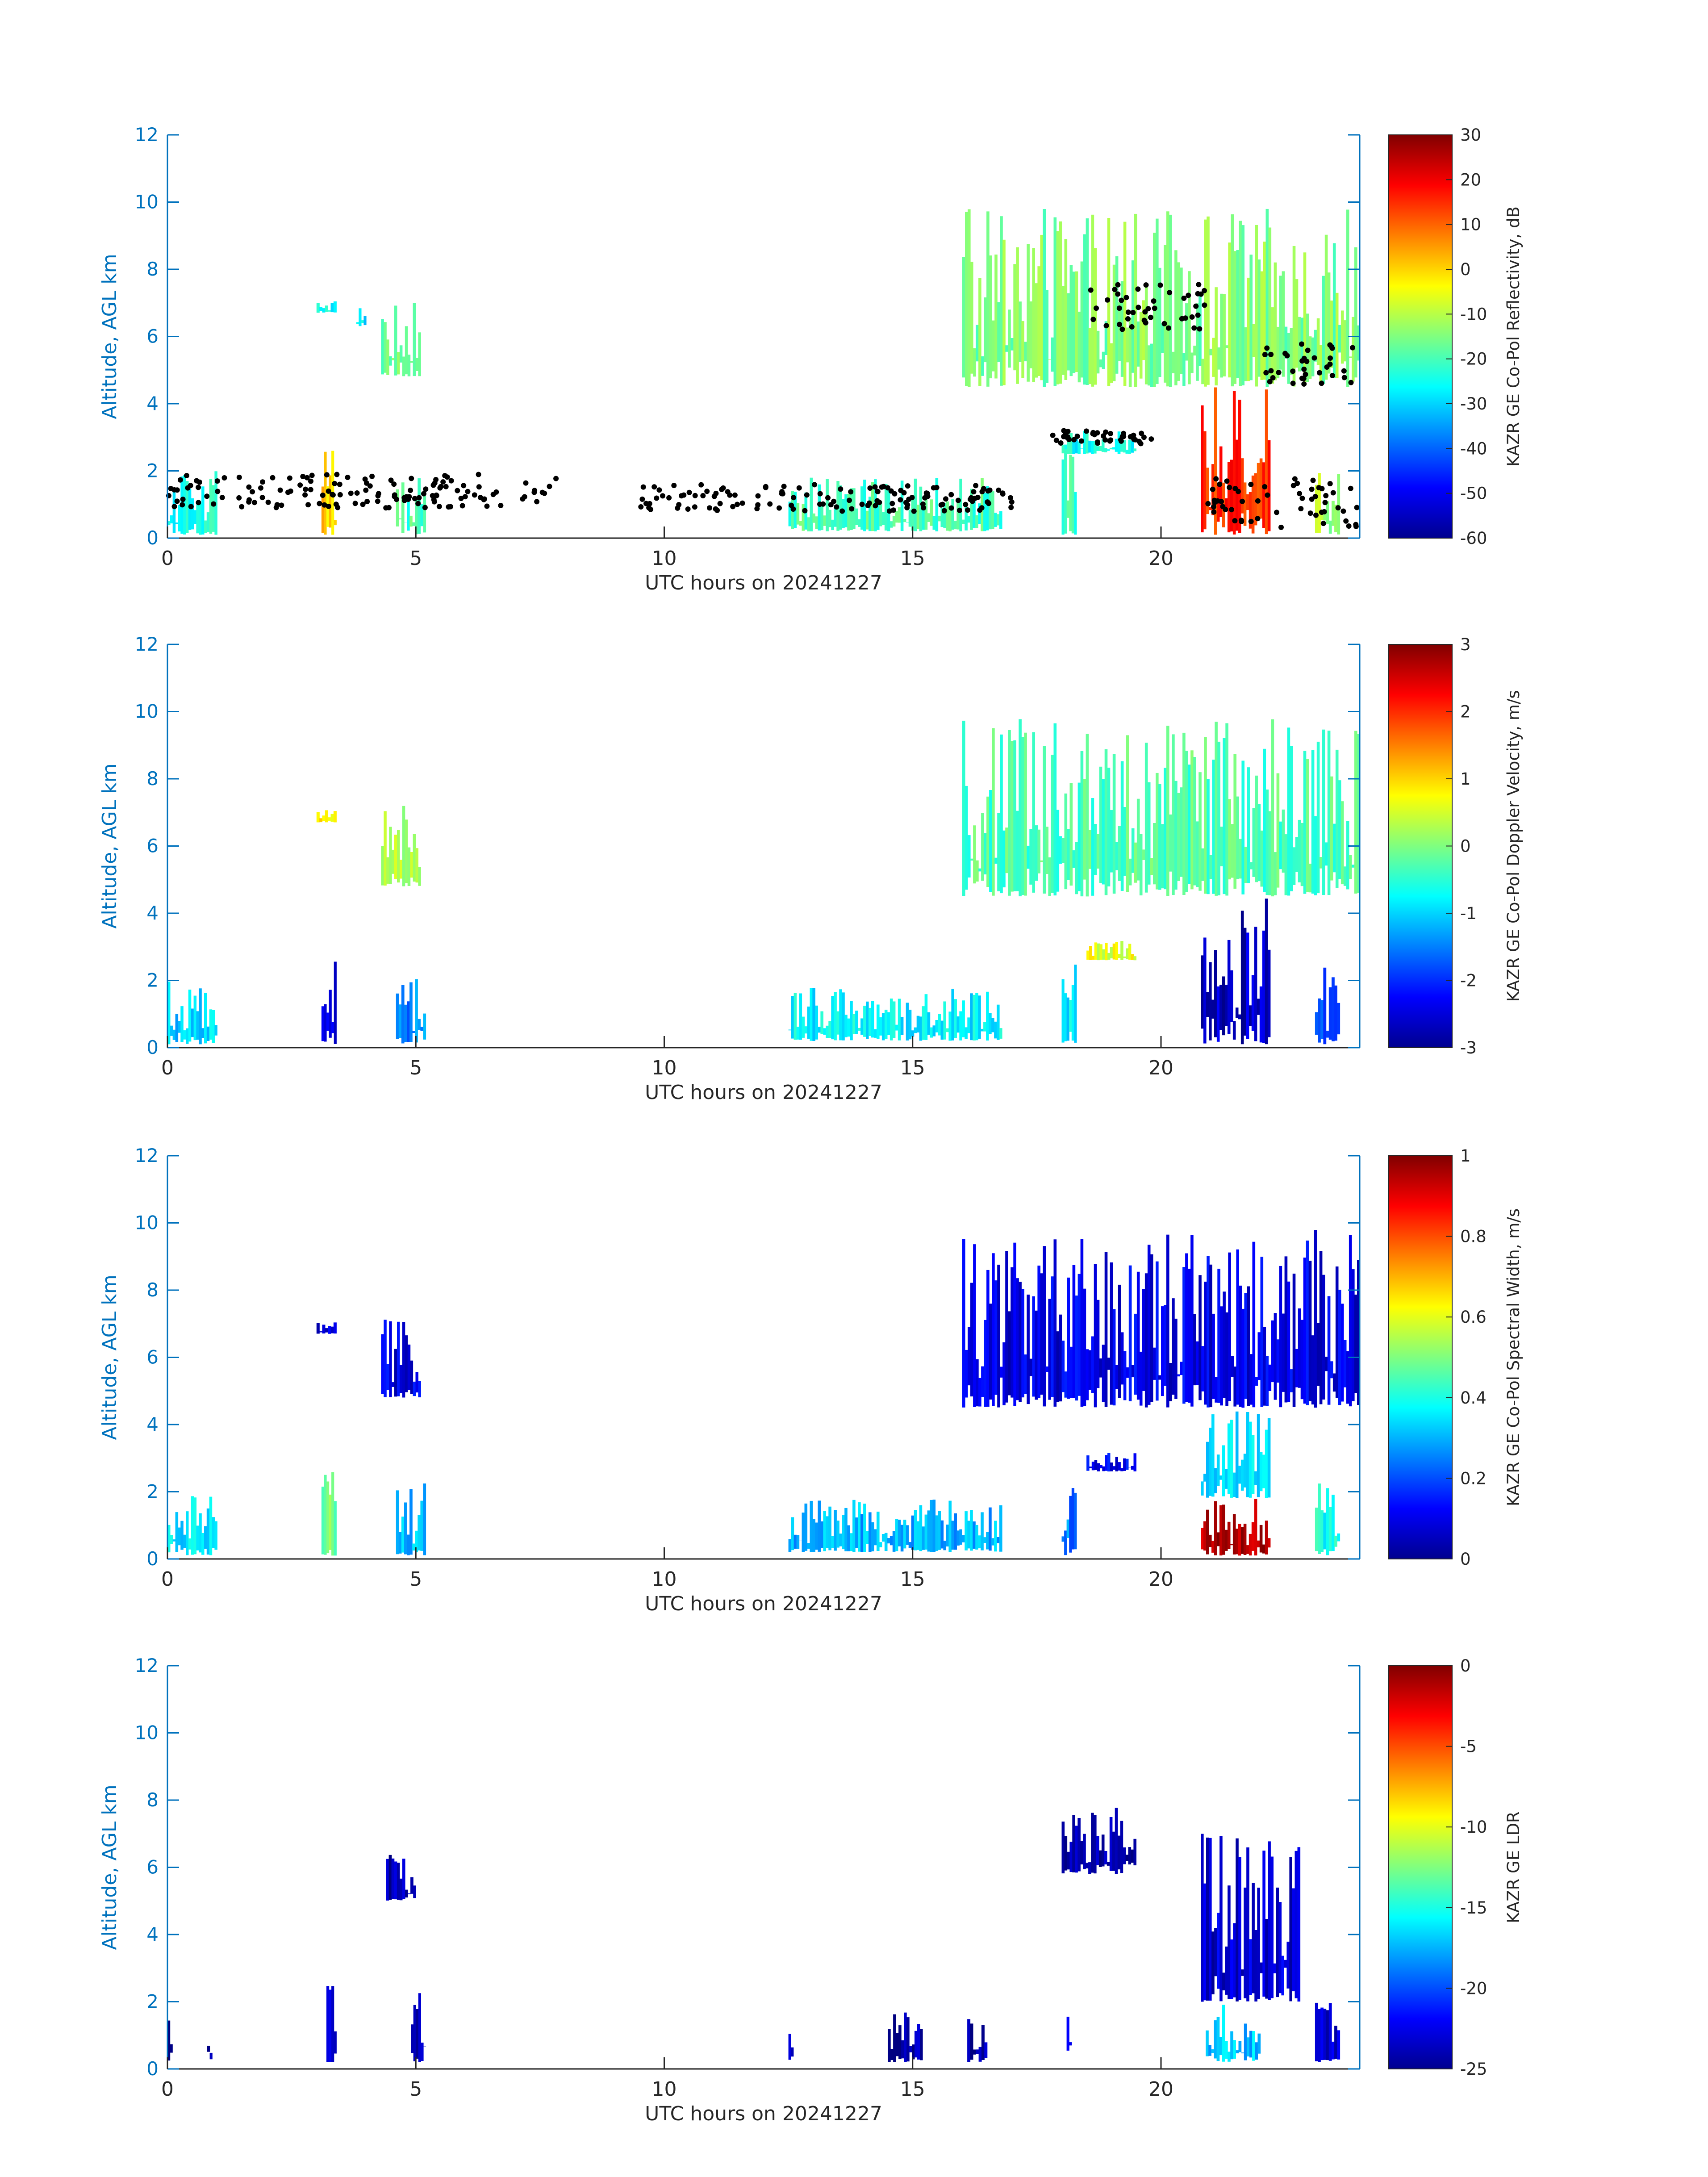  I want to click on y-axis-label: Altitude, AGL km, so click(109, 845).